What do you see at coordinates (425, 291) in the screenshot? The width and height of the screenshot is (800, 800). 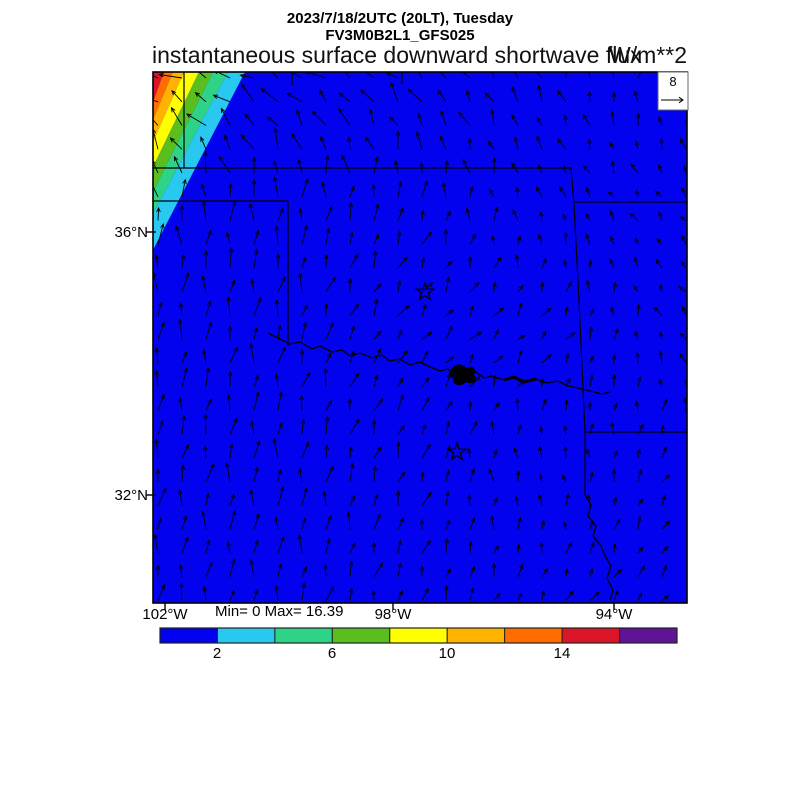 I see `city-star-marker` at bounding box center [425, 291].